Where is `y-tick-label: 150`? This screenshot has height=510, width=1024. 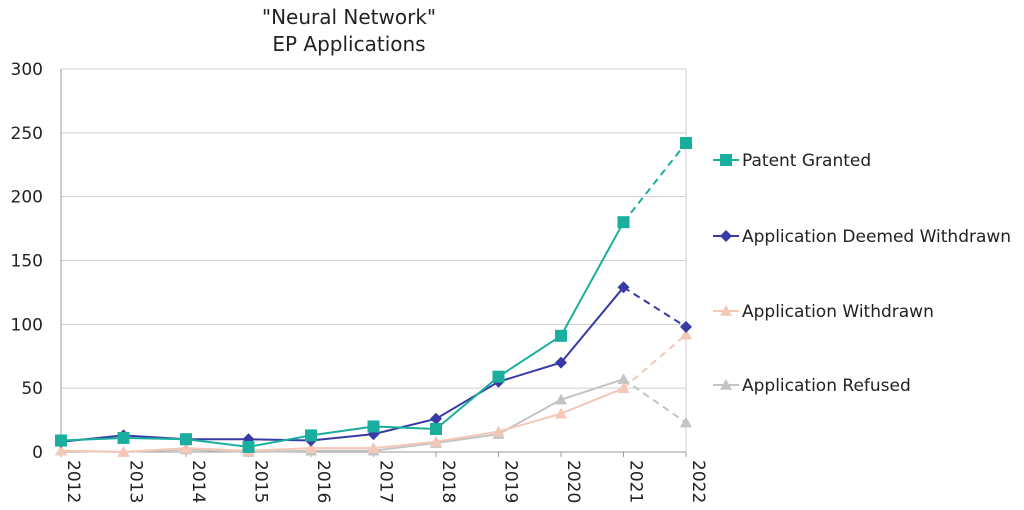 y-tick-label: 150 is located at coordinates (27, 262).